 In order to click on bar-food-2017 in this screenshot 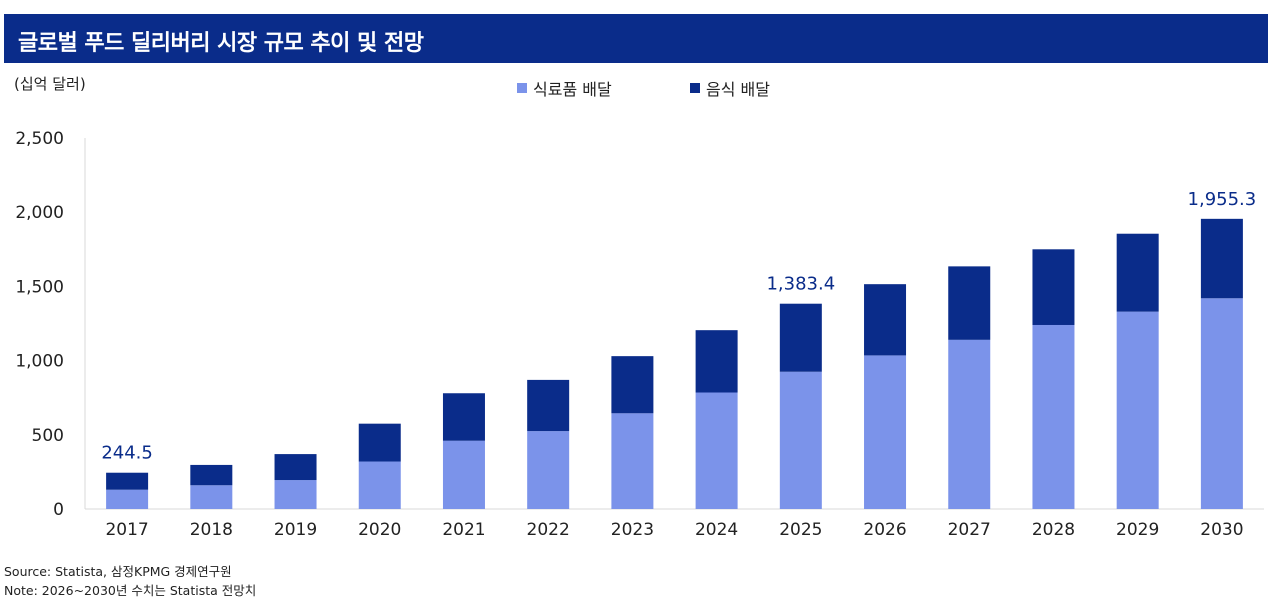, I will do `click(127, 481)`.